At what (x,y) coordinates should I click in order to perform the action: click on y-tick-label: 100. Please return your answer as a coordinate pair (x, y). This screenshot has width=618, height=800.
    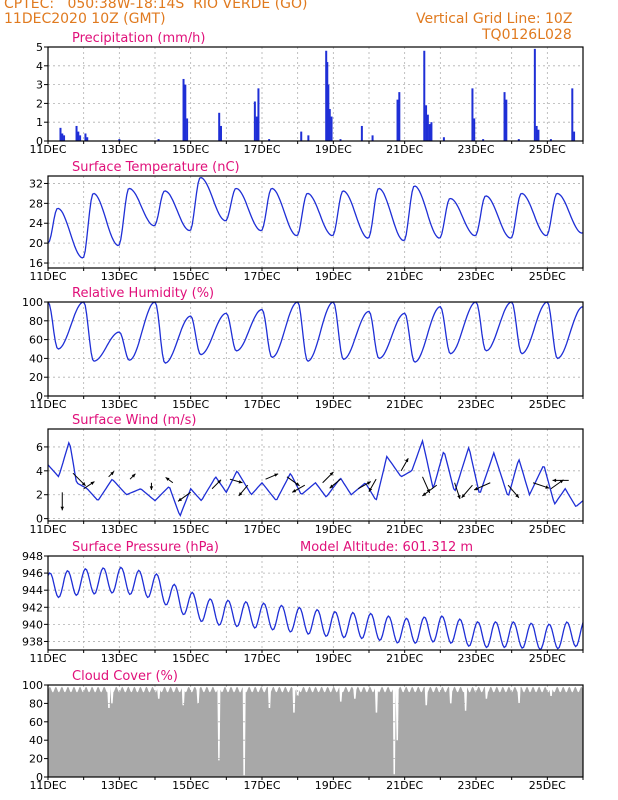
    Looking at the image, I should click on (32, 302).